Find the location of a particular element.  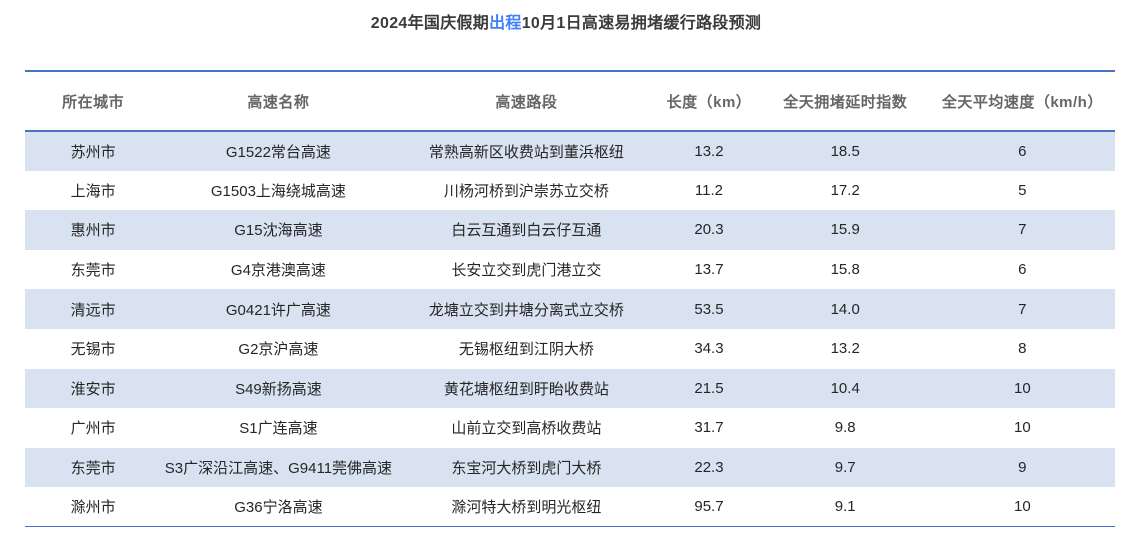

table-row: 惠州市 G15沈海高速 白云互通到白云仔互通 20.3 15.9 7 is located at coordinates (570, 230).